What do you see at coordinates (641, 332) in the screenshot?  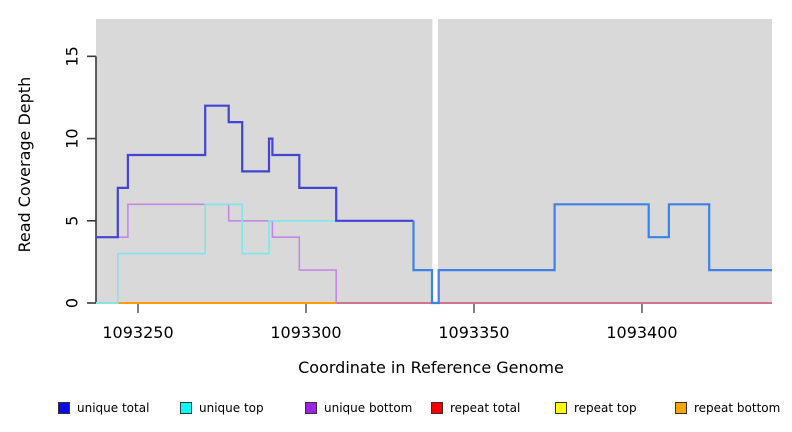 I see `x-tick-label: 1093400` at bounding box center [641, 332].